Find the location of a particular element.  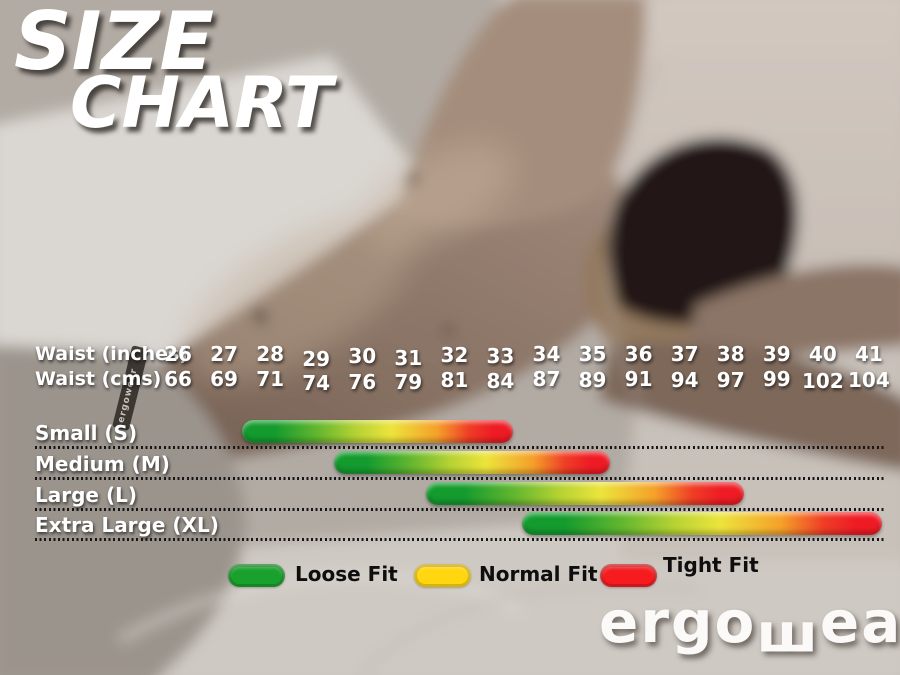

size-row-3: Large (L) is located at coordinates (450, 496).